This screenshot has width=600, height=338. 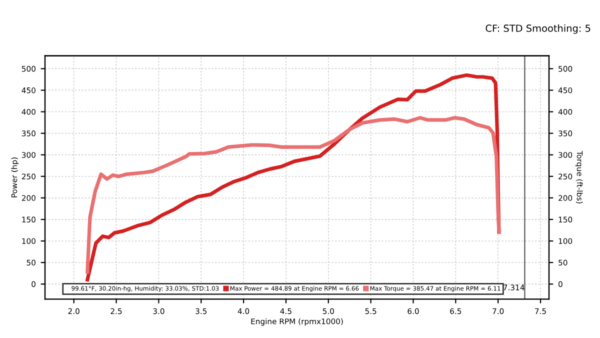 I want to click on chart-subtitle: CF: STD Smoothing: 5, so click(x=538, y=29).